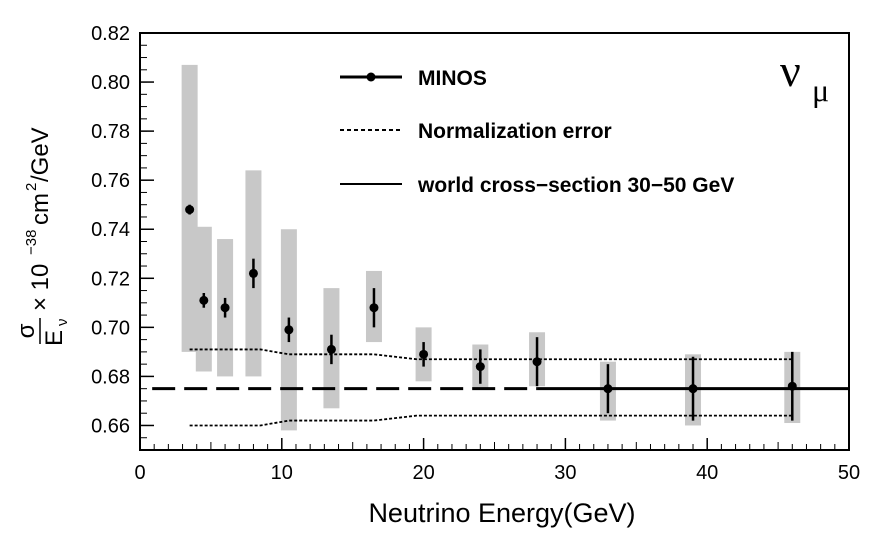 The width and height of the screenshot is (886, 550). What do you see at coordinates (110, 279) in the screenshot?
I see `y-tick-label: 0.72` at bounding box center [110, 279].